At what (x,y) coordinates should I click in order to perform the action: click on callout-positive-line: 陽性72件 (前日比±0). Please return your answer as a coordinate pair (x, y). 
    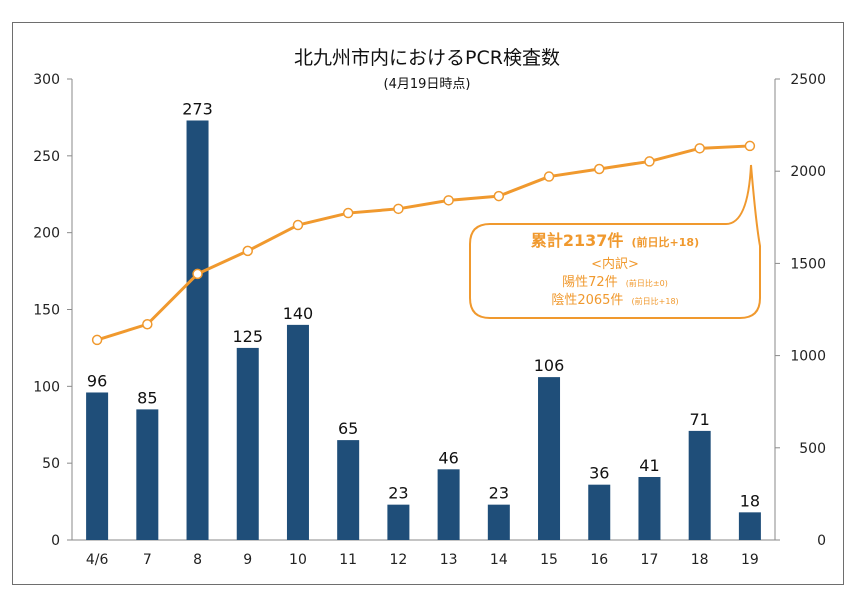
    Looking at the image, I should click on (615, 280).